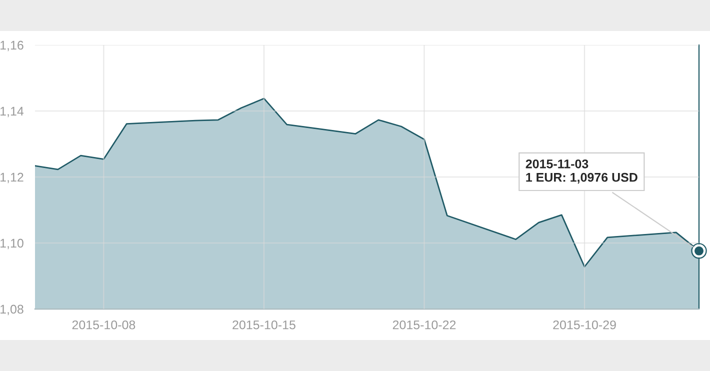 The image size is (710, 371). Describe the element at coordinates (424, 325) in the screenshot. I see `x-tick-label: 2015-10-22` at that location.